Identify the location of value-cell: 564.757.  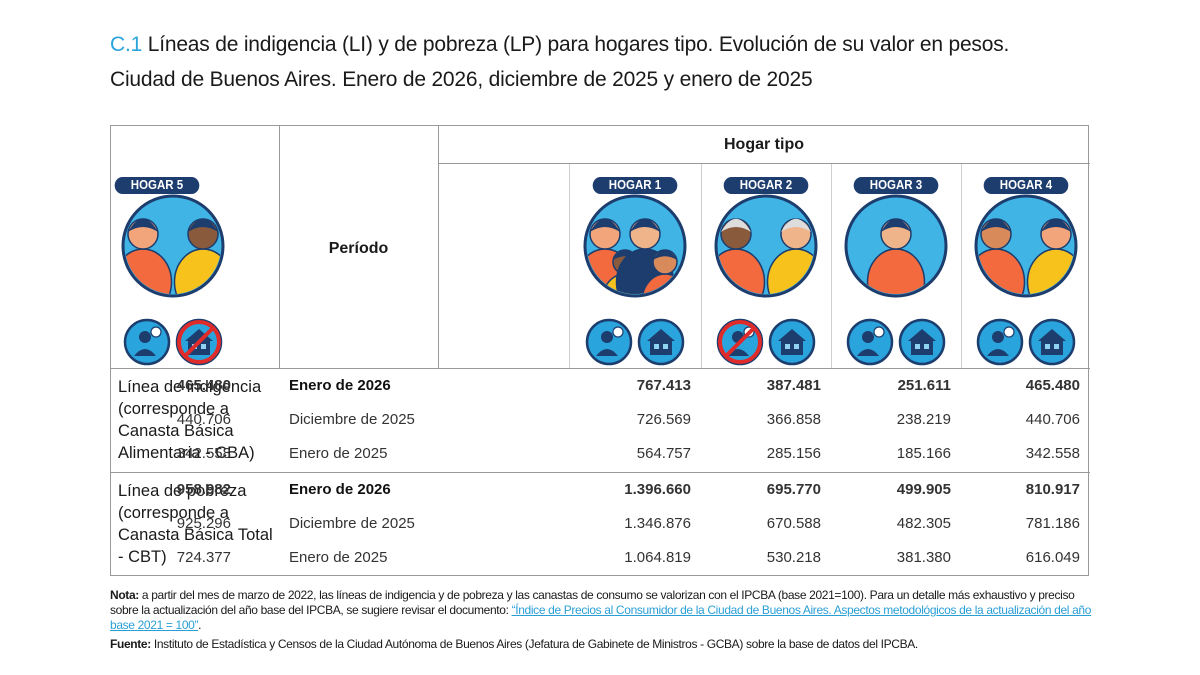
(663, 453).